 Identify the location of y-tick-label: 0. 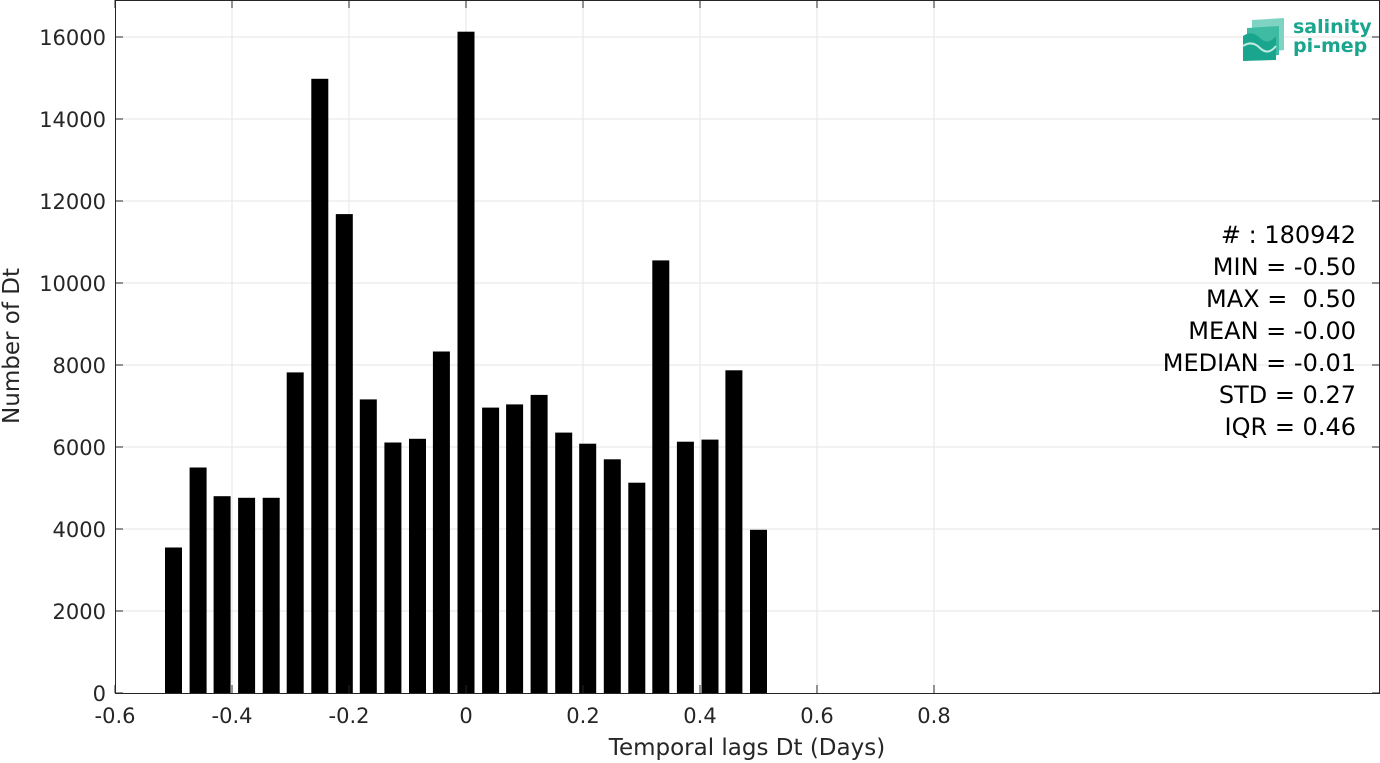
(99, 694).